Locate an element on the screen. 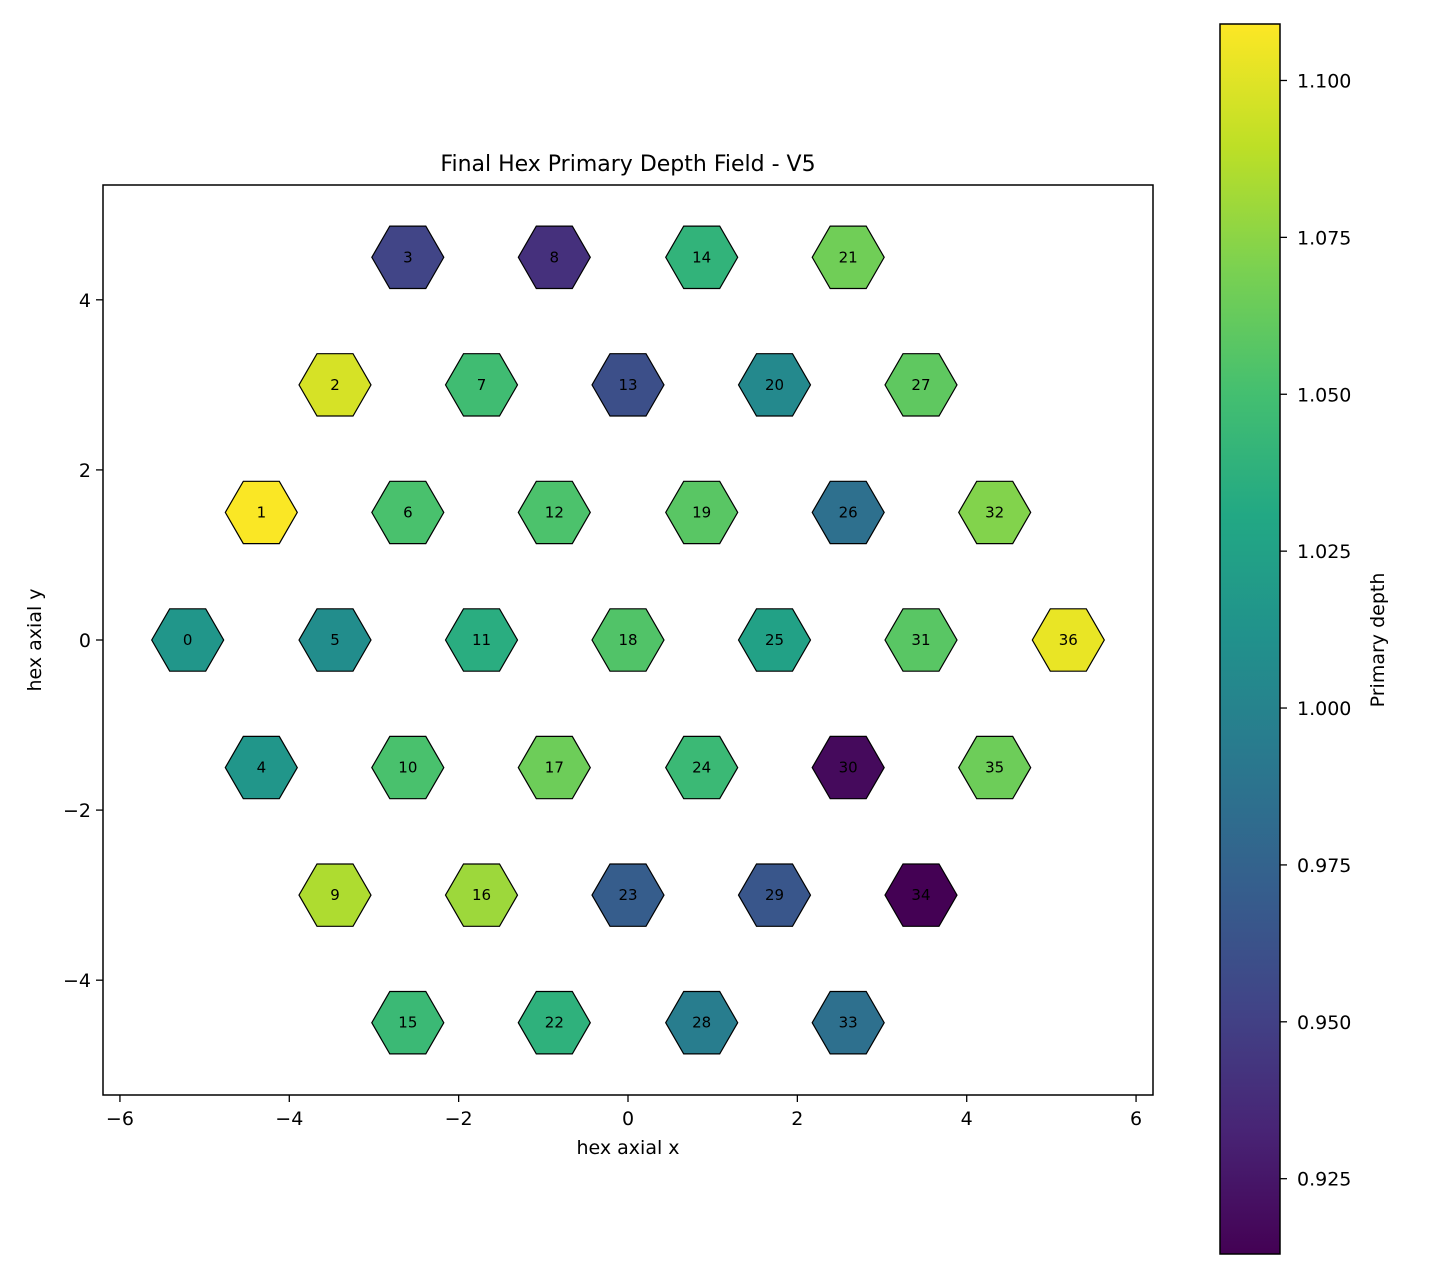  hex-cell-label-16: 16 is located at coordinates (481, 895).